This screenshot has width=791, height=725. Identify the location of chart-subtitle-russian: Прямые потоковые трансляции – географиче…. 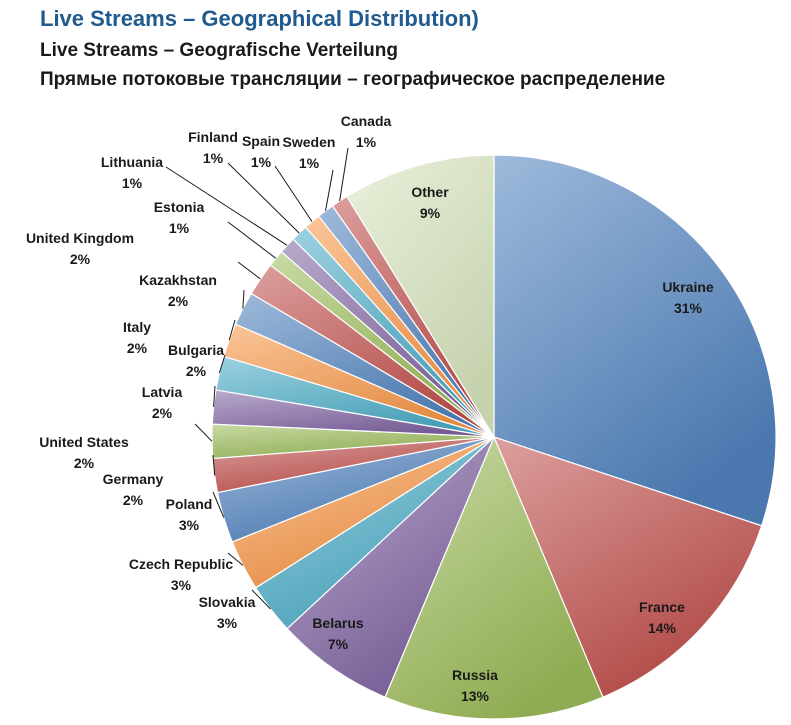
(353, 79).